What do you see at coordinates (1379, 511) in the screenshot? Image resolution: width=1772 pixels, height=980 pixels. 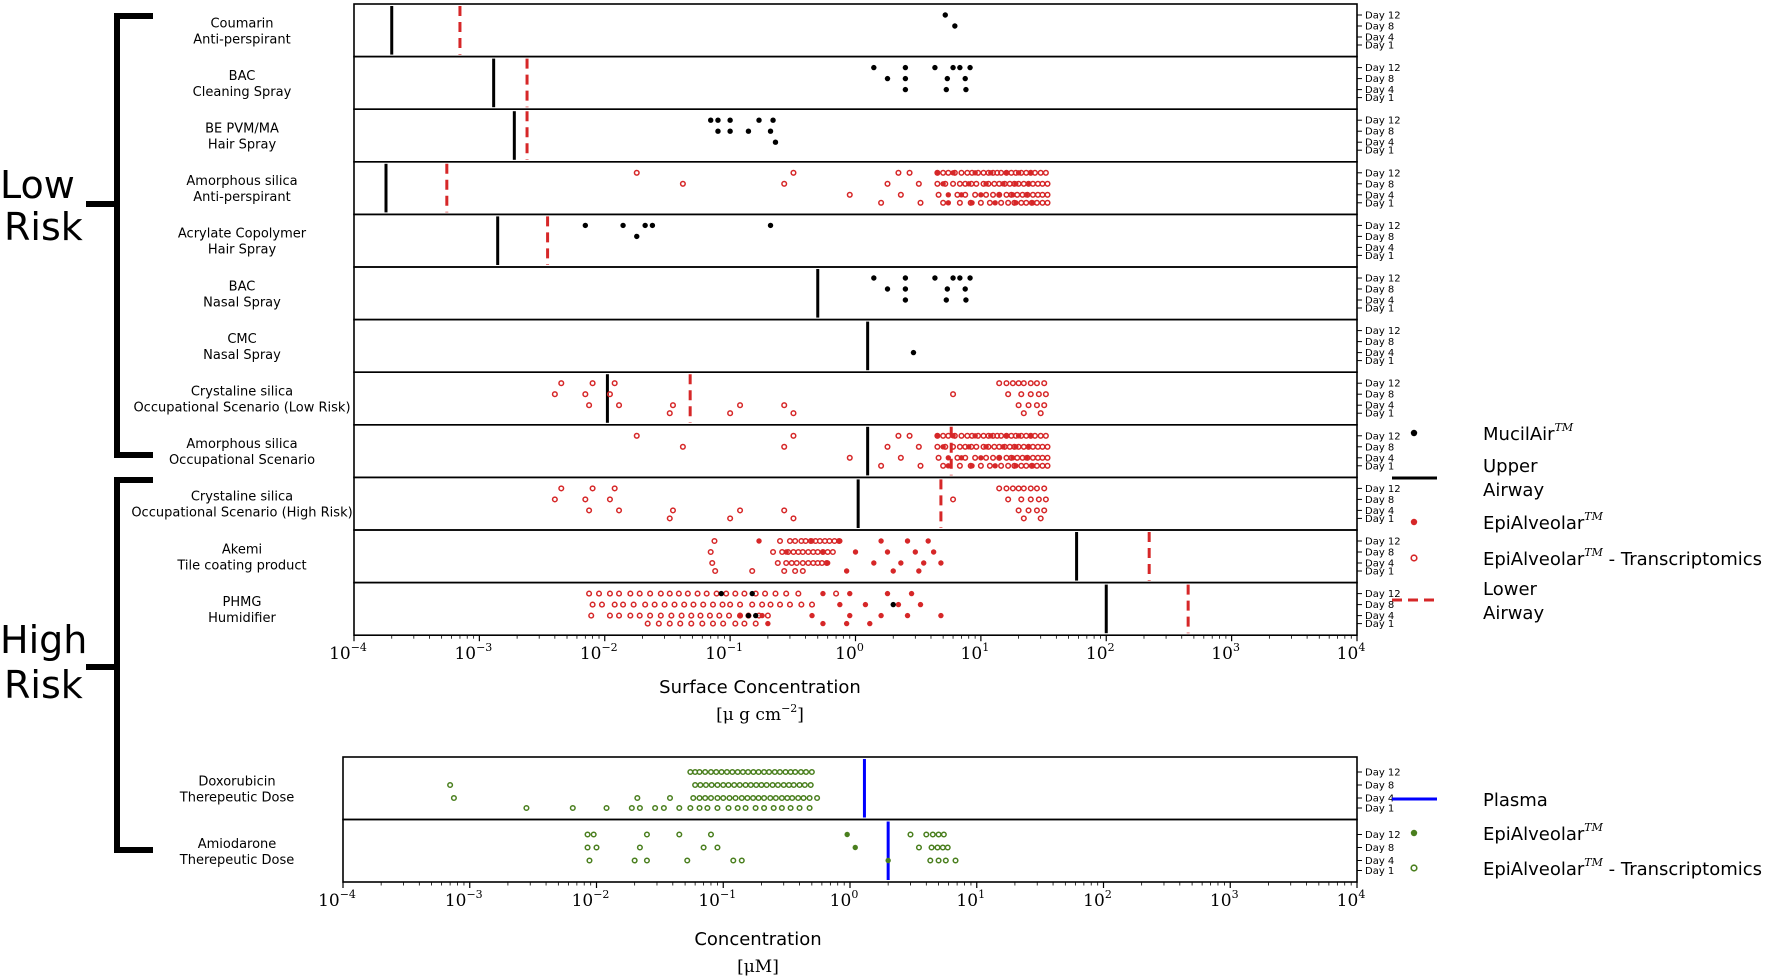 I see `day-label-day-4-crystaline-silica-10: Day 4` at bounding box center [1379, 511].